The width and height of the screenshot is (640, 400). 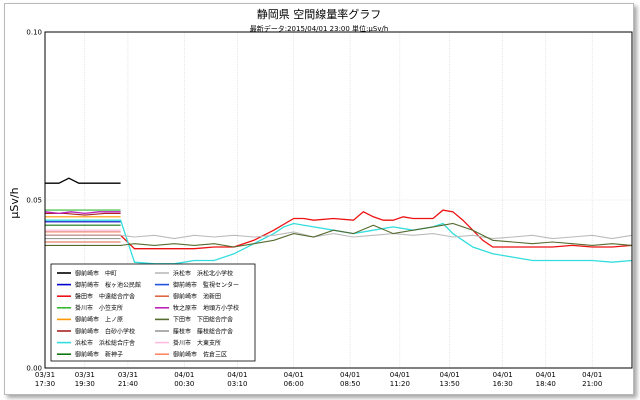 I want to click on legend-label-5: 御前崎市 白砂小学校, so click(x=105, y=331).